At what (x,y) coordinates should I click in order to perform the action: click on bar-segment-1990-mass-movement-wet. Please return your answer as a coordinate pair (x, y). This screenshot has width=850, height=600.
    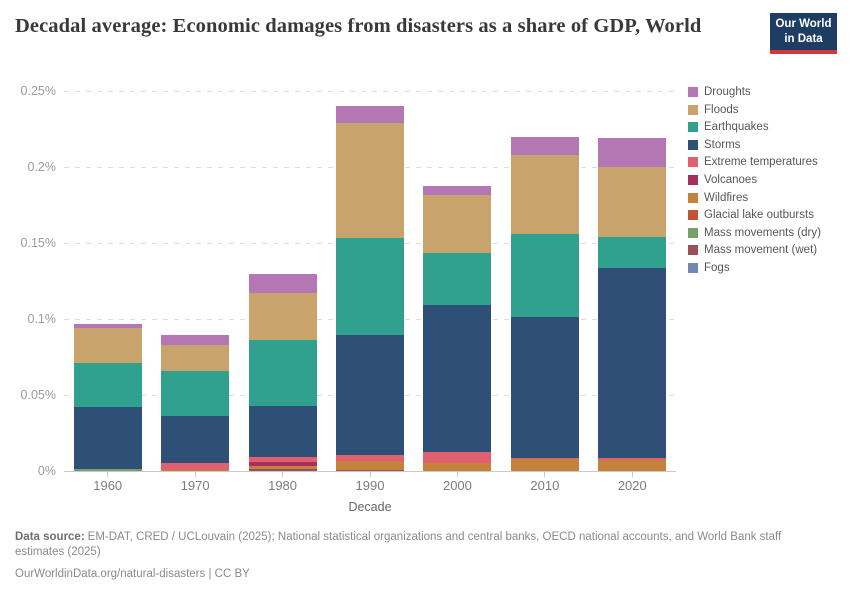
    Looking at the image, I should click on (370, 470).